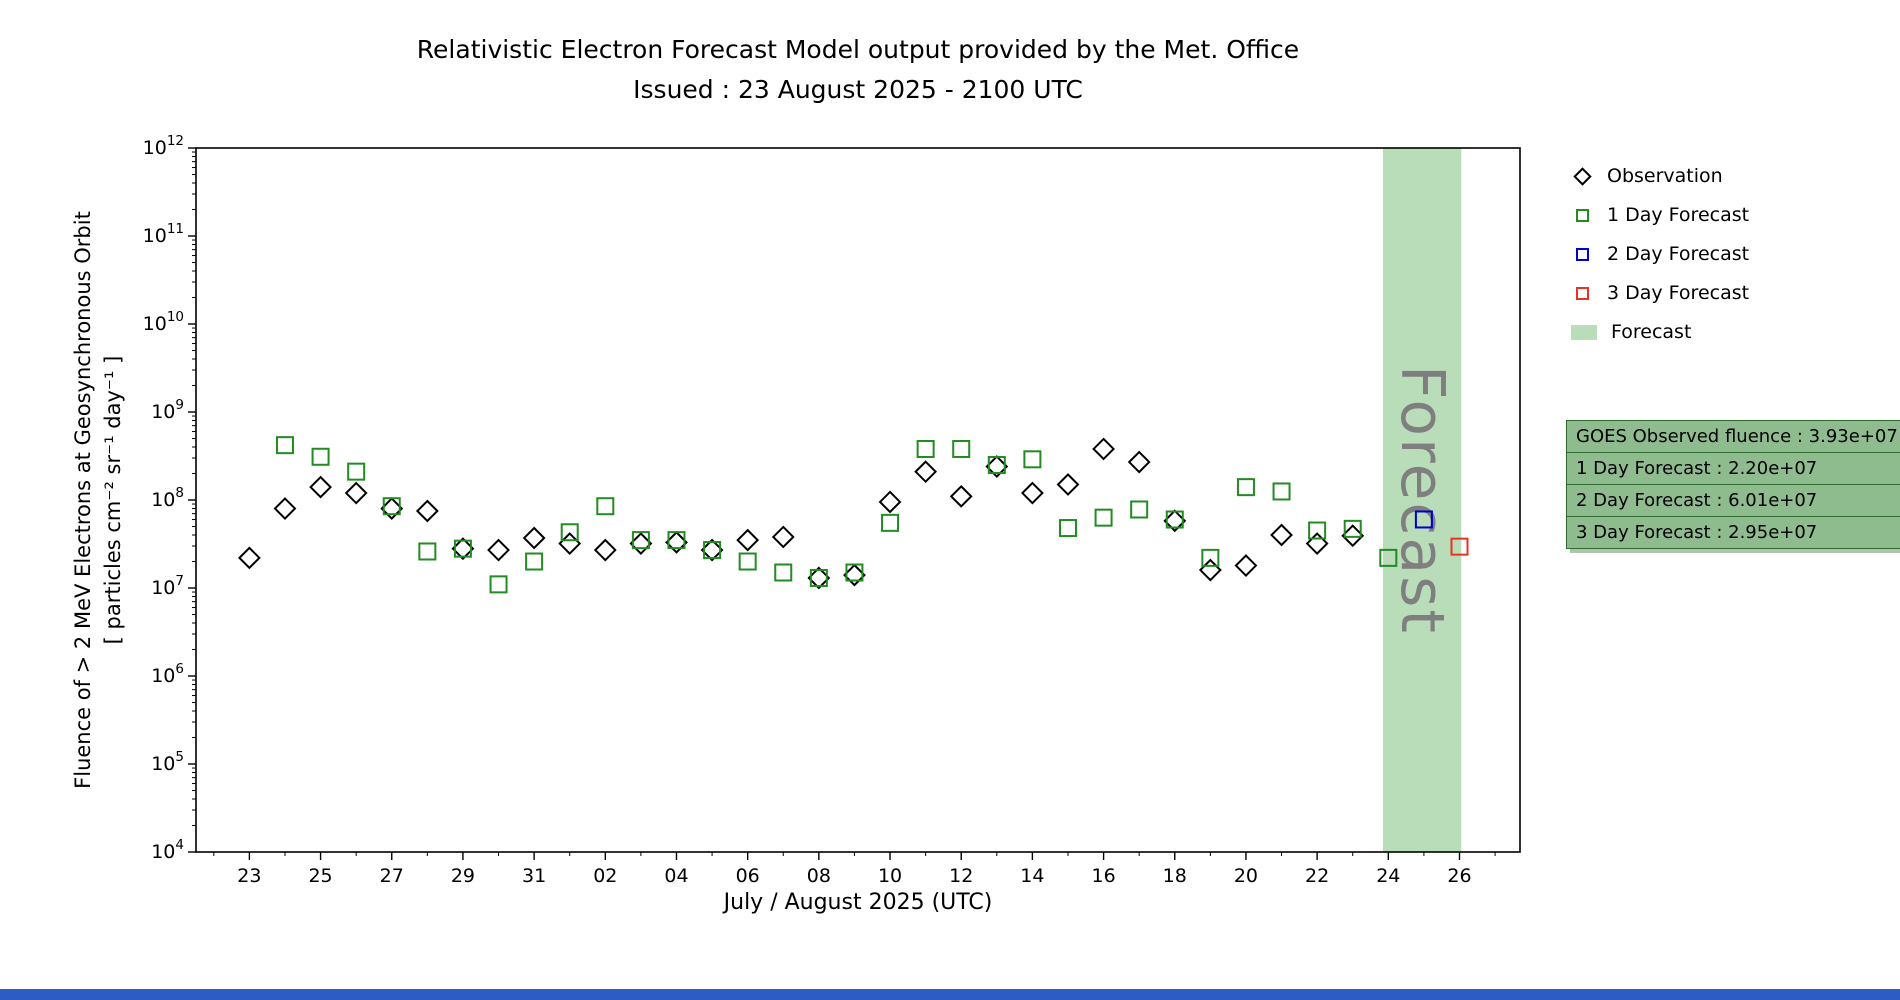 The image size is (1900, 1000). What do you see at coordinates (950, 994) in the screenshot?
I see `bottom-bar` at bounding box center [950, 994].